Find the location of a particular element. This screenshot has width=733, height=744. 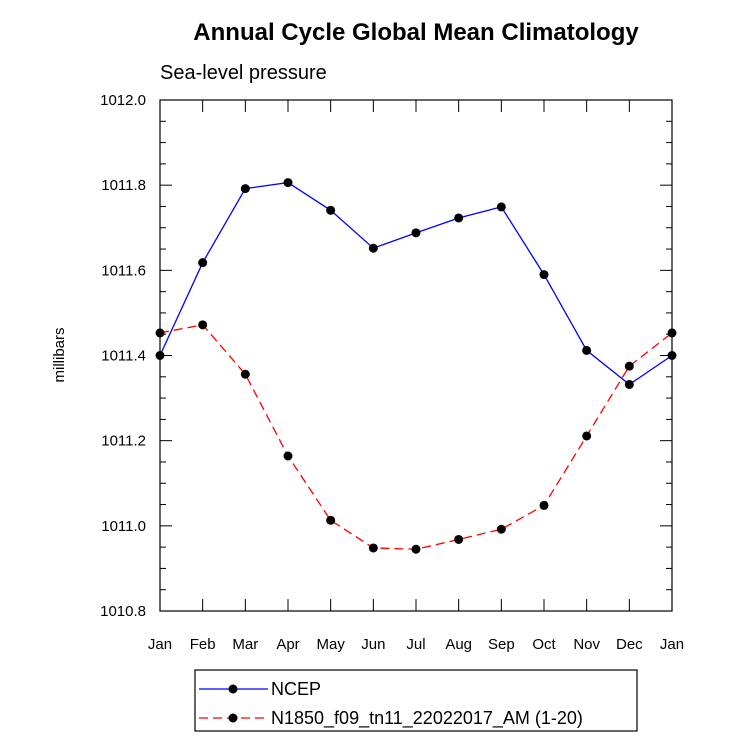

legend-box is located at coordinates (416, 700).